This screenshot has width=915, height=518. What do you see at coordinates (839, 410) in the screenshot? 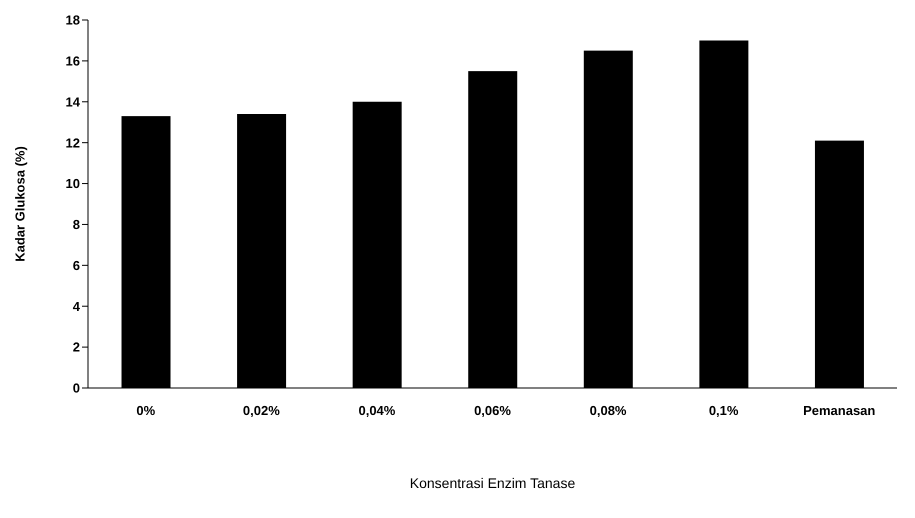
I see `x-tick-label: Pemanasan` at bounding box center [839, 410].